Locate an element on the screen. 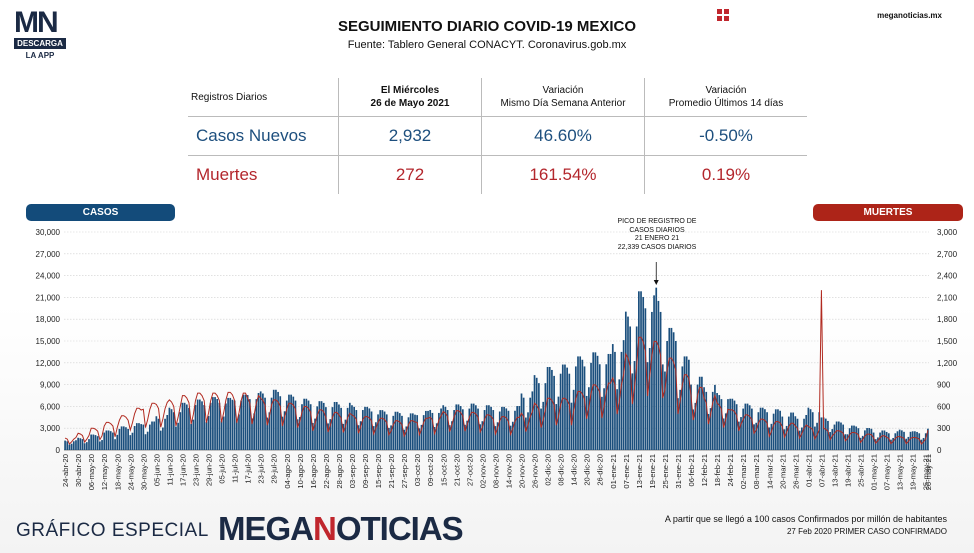 The image size is (974, 553). x-tick-label: 24-may-20 is located at coordinates (130, 472).